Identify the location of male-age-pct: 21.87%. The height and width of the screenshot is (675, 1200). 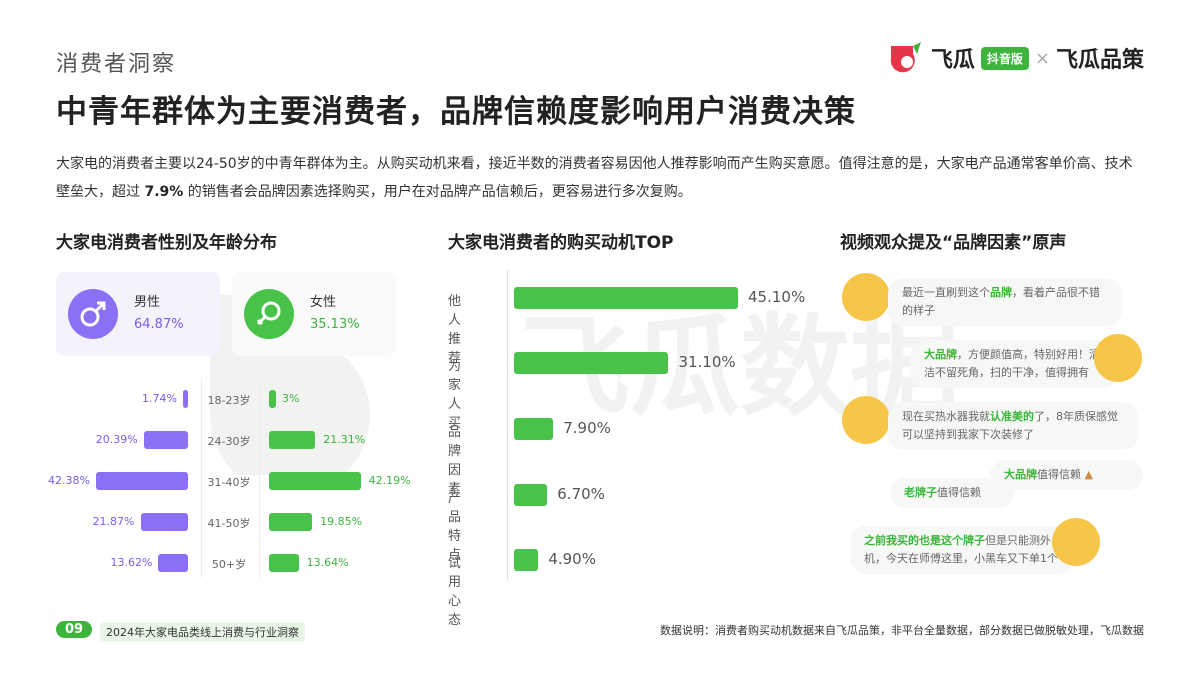
(113, 521).